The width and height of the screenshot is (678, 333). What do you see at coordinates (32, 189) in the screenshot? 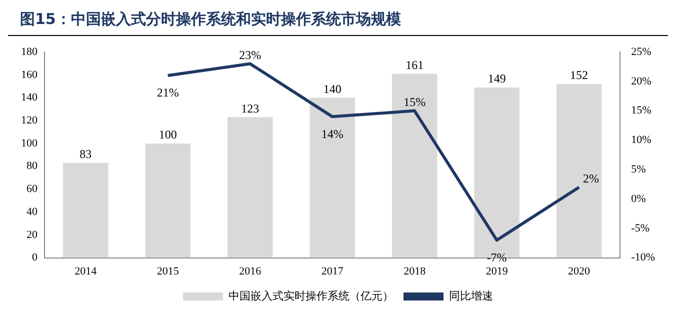
I see `y-tick-label: 60` at bounding box center [32, 189].